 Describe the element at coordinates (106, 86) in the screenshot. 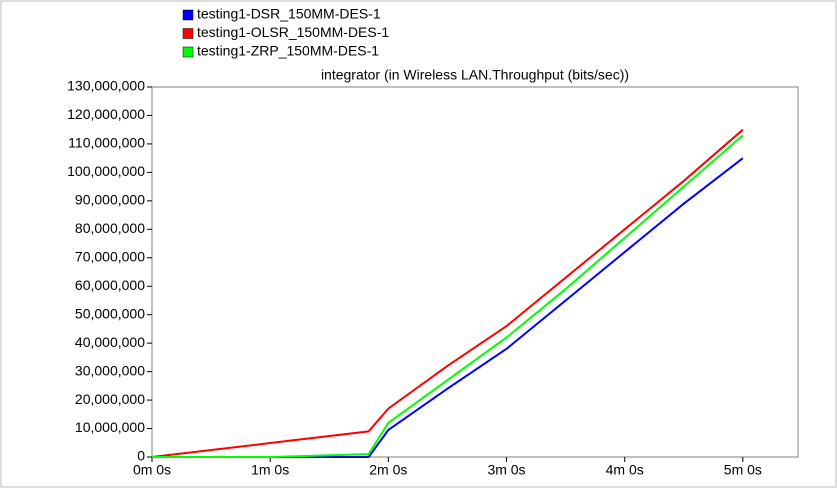

I see `y-tick-label: 130,000,000` at that location.